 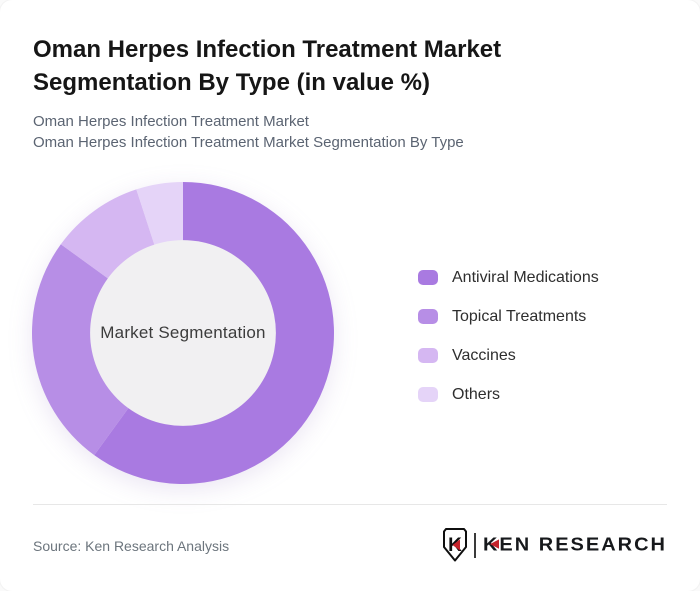 What do you see at coordinates (171, 121) in the screenshot?
I see `subtitle-line-1: Oman Herpes Infection Treatment Market` at bounding box center [171, 121].